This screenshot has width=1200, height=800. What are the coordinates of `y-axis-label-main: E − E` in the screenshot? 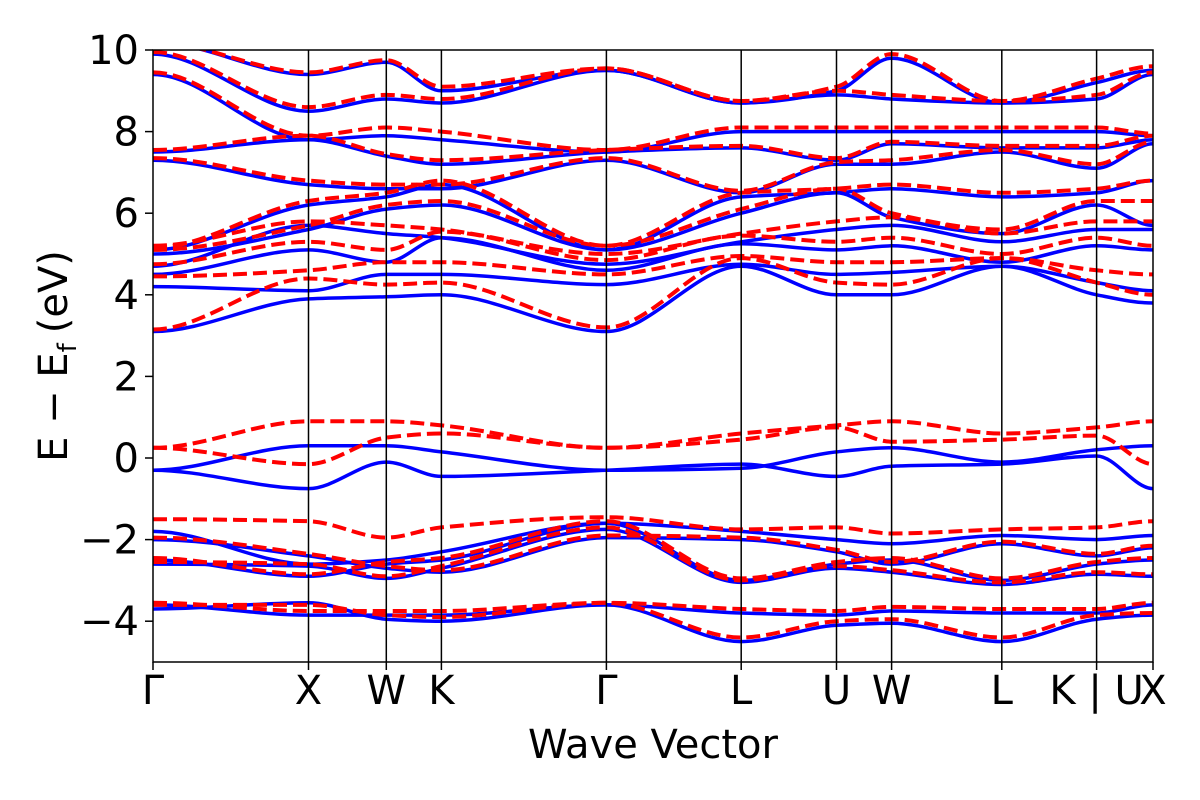 It's located at (54, 407).